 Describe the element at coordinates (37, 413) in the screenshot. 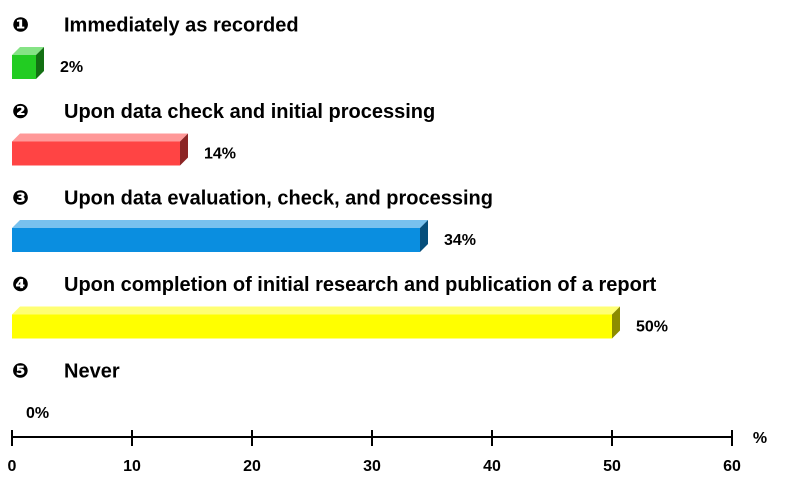

I see `value-label: 0%` at that location.